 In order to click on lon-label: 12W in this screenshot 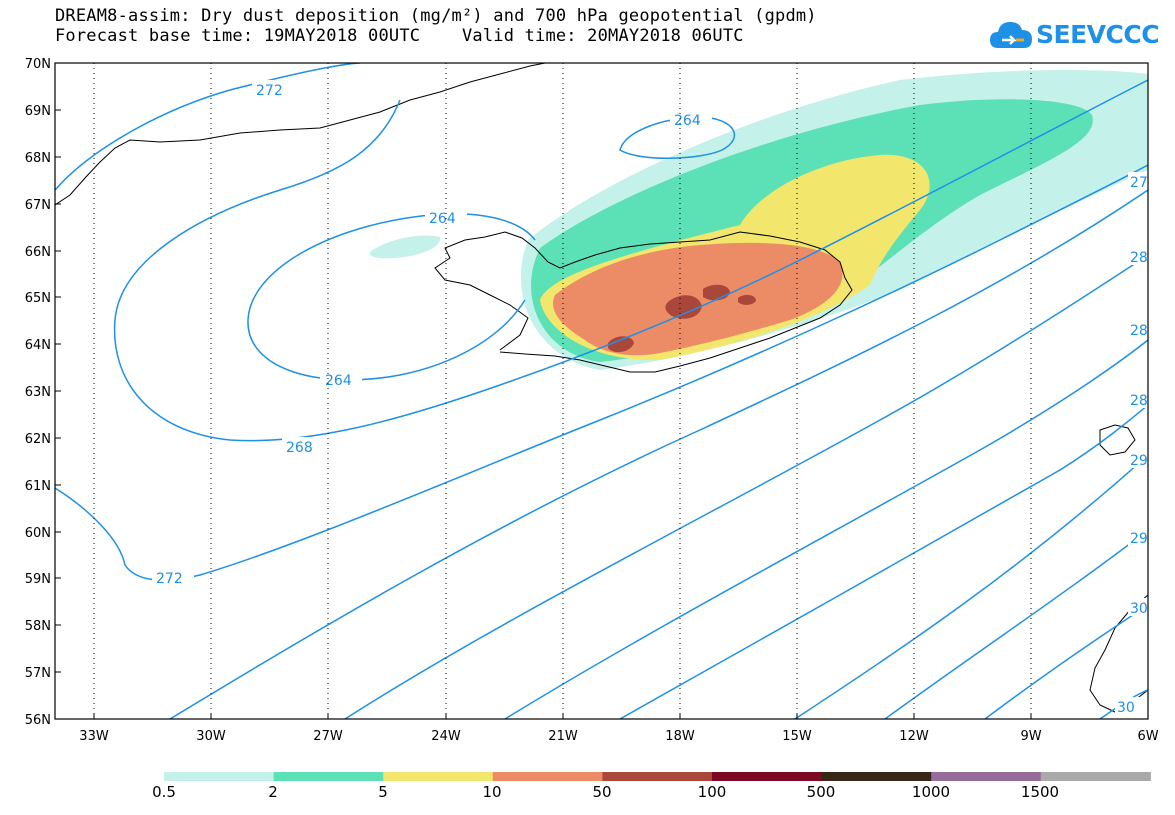, I will do `click(914, 736)`.